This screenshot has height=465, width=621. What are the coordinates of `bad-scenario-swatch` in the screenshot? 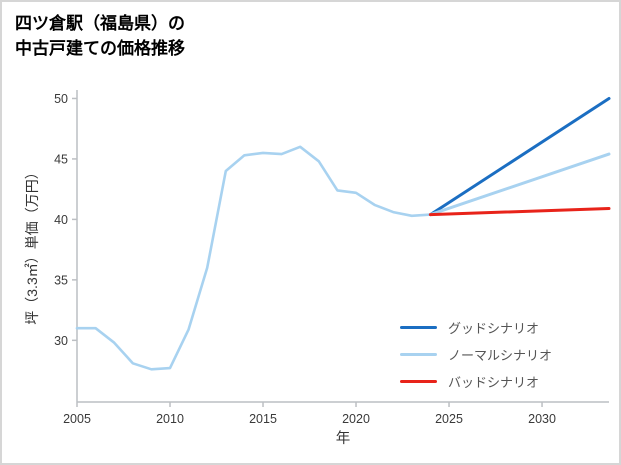 It's located at (418, 381).